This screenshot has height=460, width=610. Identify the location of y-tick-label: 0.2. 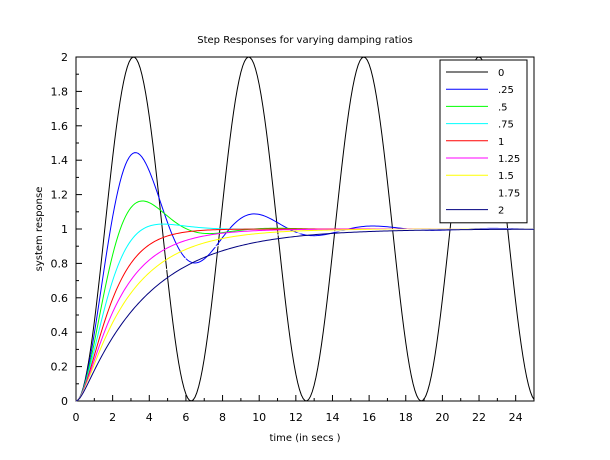
(60, 367).